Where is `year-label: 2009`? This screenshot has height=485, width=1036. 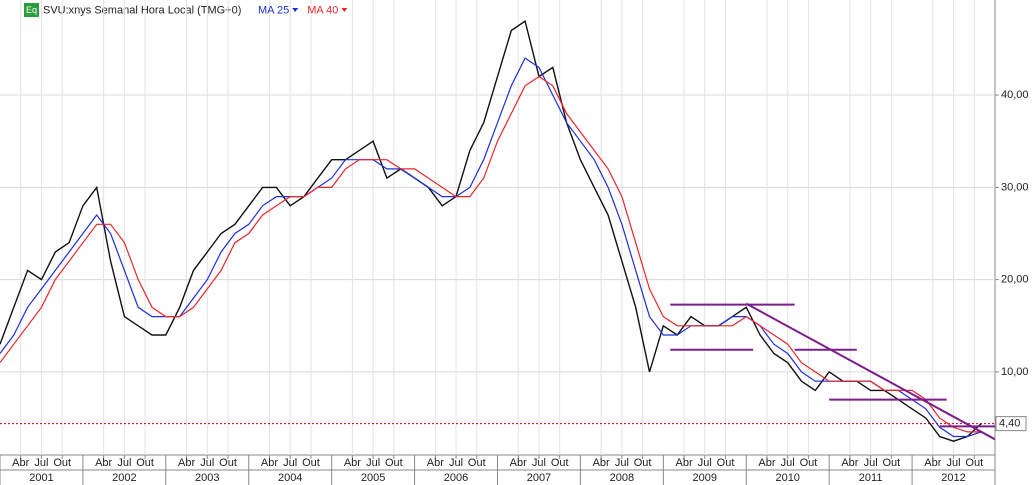
year-label: 2009 is located at coordinates (705, 478).